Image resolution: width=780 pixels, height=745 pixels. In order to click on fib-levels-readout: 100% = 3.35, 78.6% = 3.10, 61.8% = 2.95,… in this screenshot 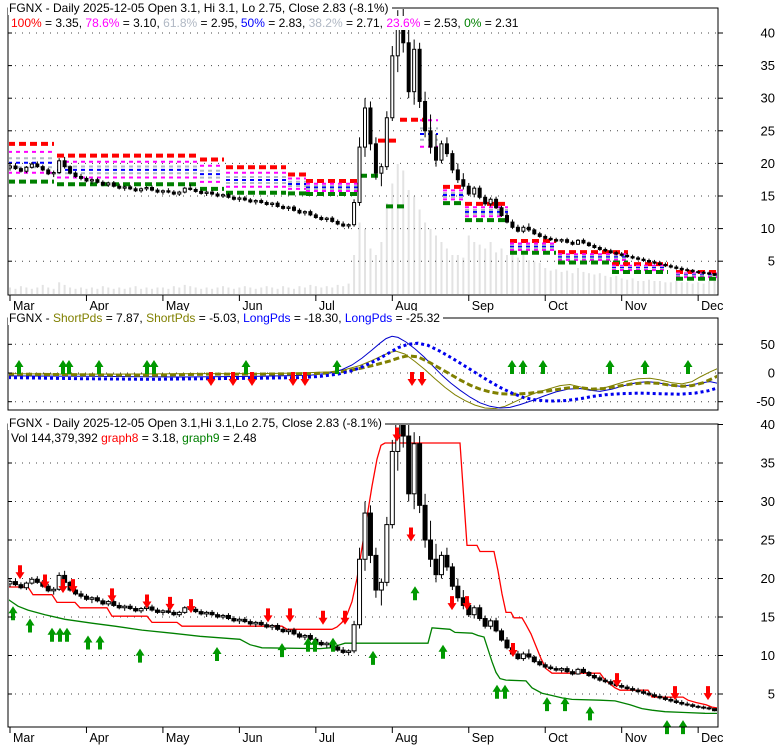, I will do `click(266, 23)`.